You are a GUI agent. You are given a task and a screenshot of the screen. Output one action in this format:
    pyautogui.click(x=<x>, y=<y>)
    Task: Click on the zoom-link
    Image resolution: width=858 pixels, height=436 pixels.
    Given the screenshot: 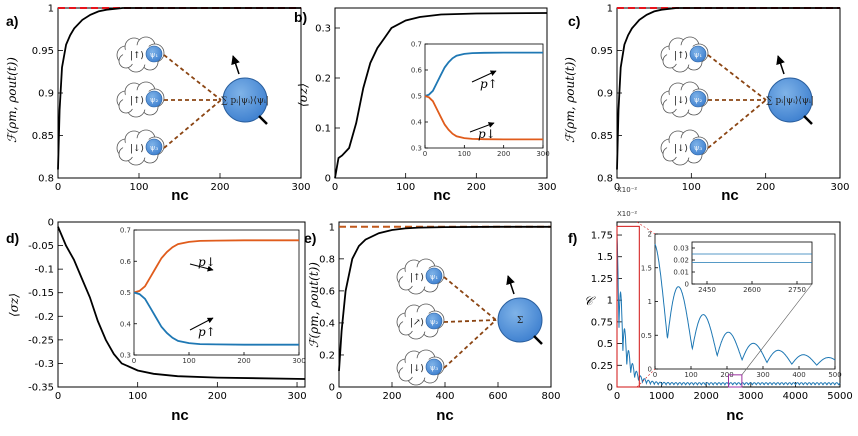 What is the action you would take?
    pyautogui.click(x=646, y=378)
    